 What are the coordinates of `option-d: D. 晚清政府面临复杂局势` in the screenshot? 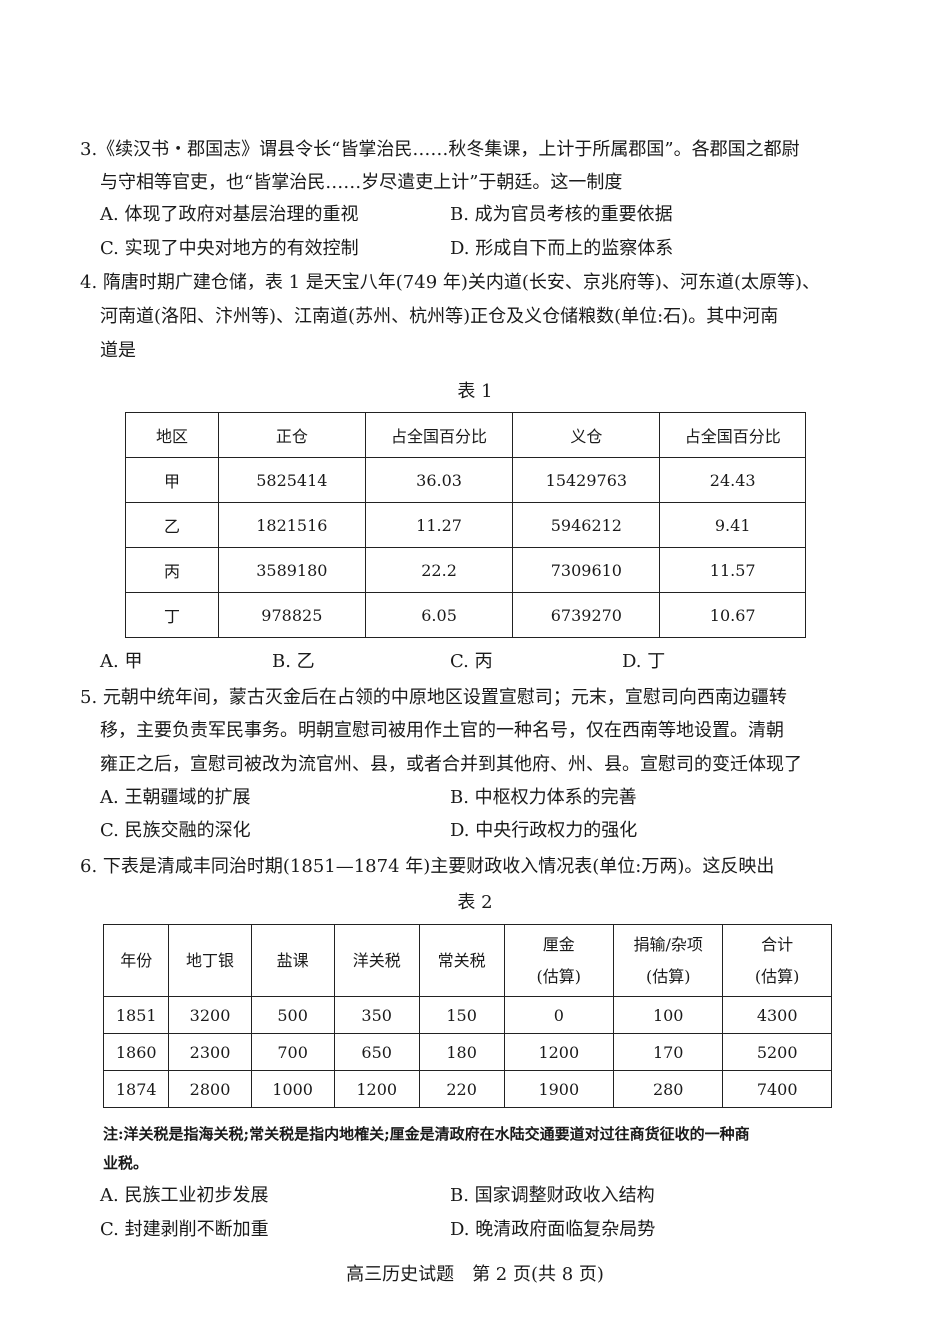 It's located at (553, 1229).